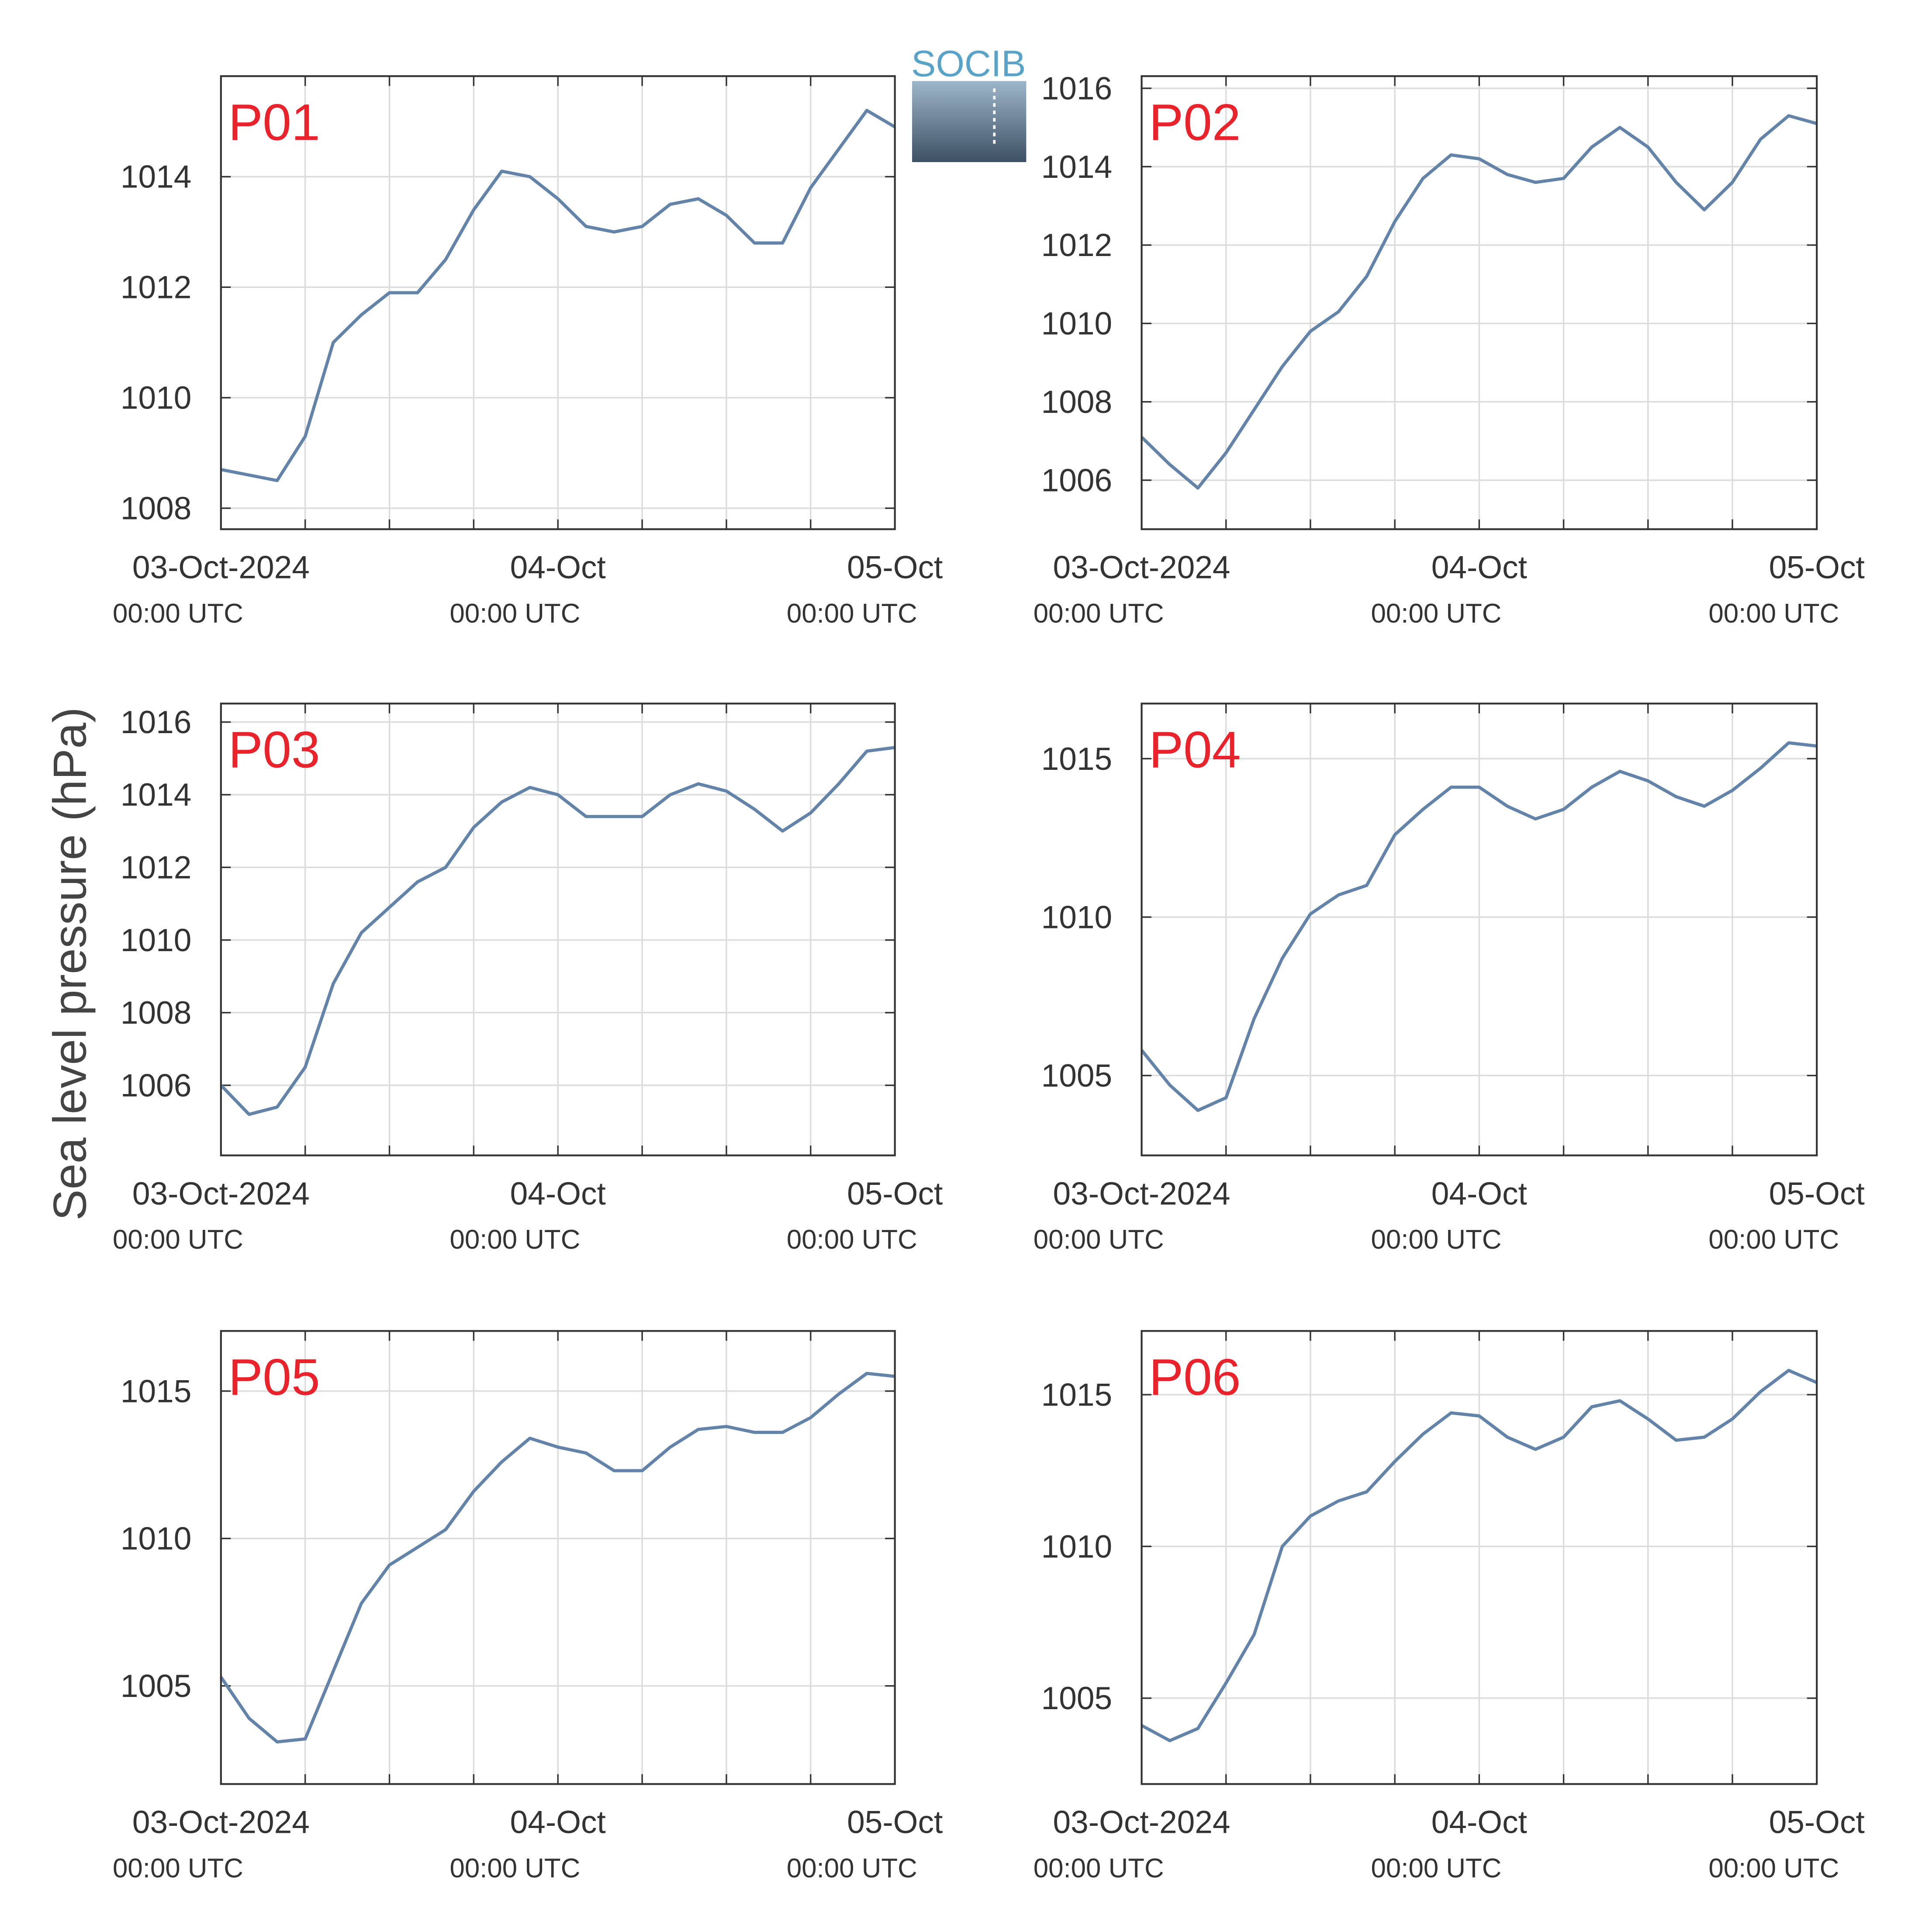  I want to click on panel-annotation: P06, so click(1195, 1377).